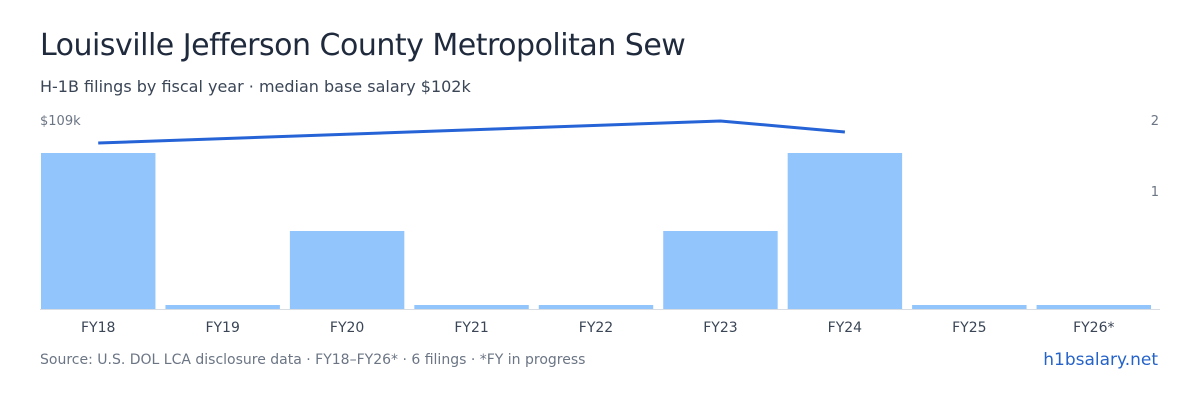 The width and height of the screenshot is (1200, 400). What do you see at coordinates (969, 307) in the screenshot?
I see `bar-FY25` at bounding box center [969, 307].